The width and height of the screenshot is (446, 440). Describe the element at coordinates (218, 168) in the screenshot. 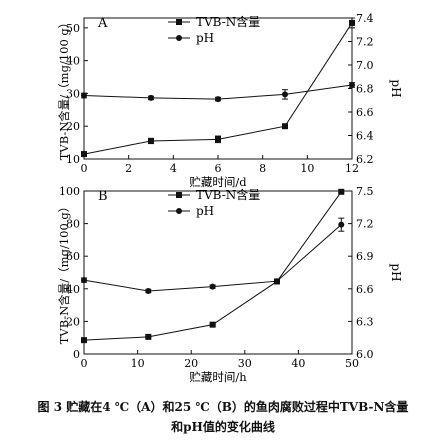

I see `x-tick-label: 6` at that location.